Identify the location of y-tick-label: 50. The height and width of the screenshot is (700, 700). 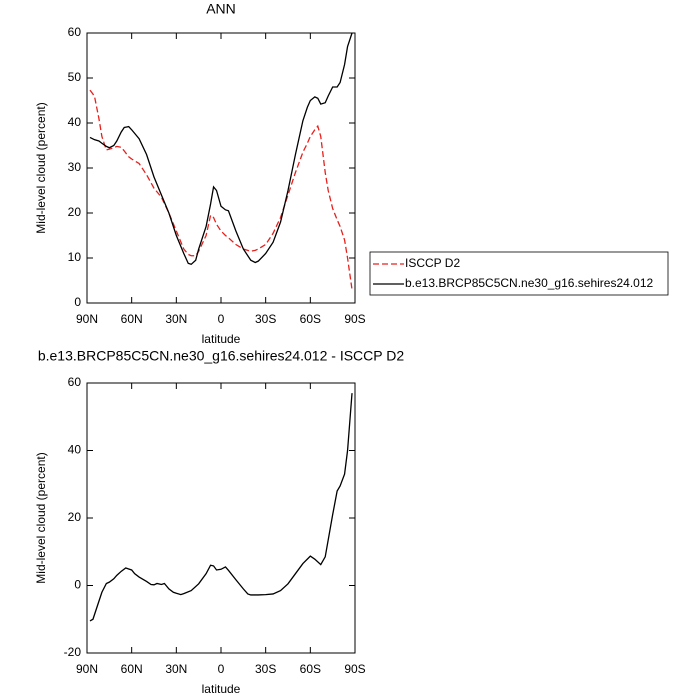
(75, 77).